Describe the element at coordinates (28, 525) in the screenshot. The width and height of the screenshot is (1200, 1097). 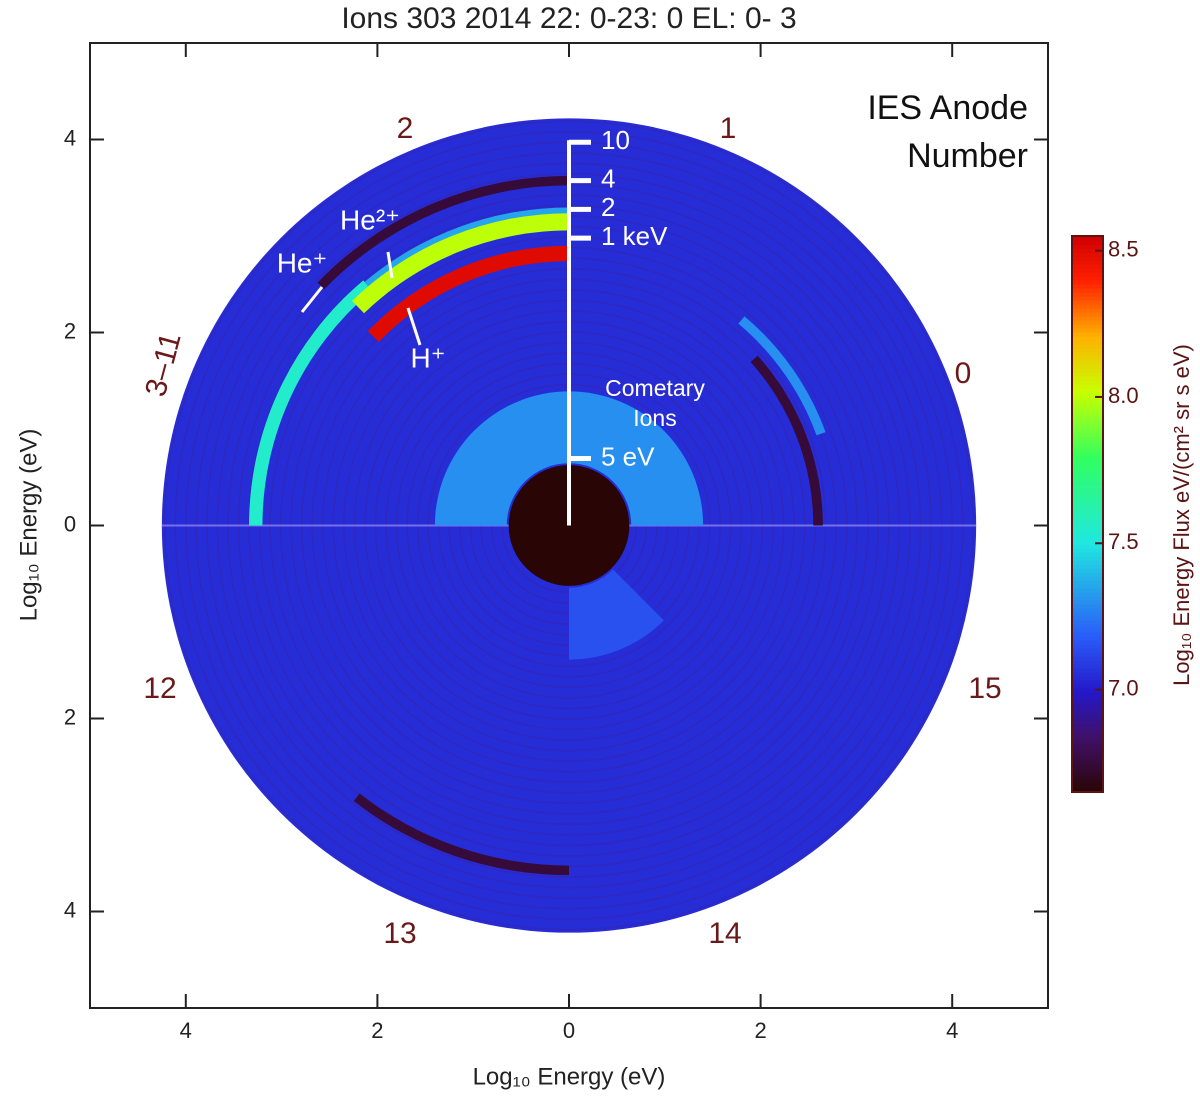
I see `y-axis-label: Log₁₀ Energy (eV)` at that location.